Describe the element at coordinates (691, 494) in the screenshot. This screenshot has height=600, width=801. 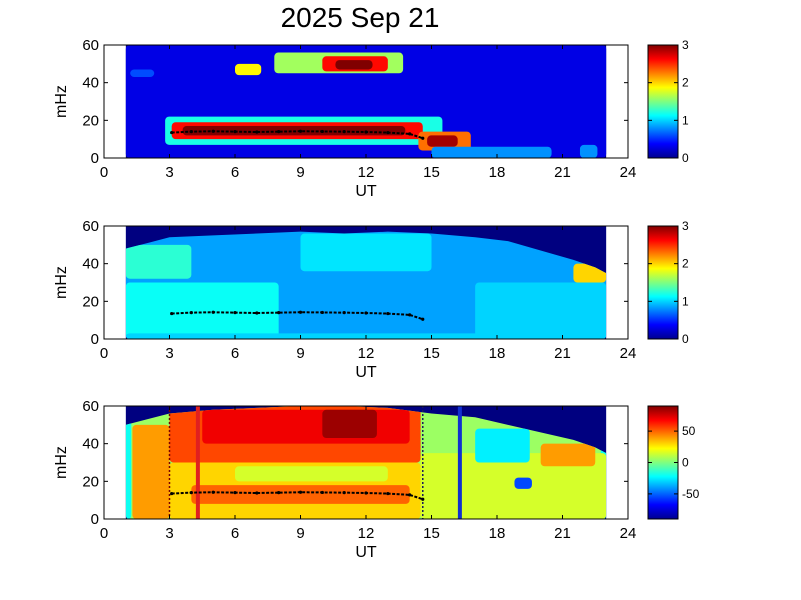
I see `colorbar-tick-label: -50` at that location.